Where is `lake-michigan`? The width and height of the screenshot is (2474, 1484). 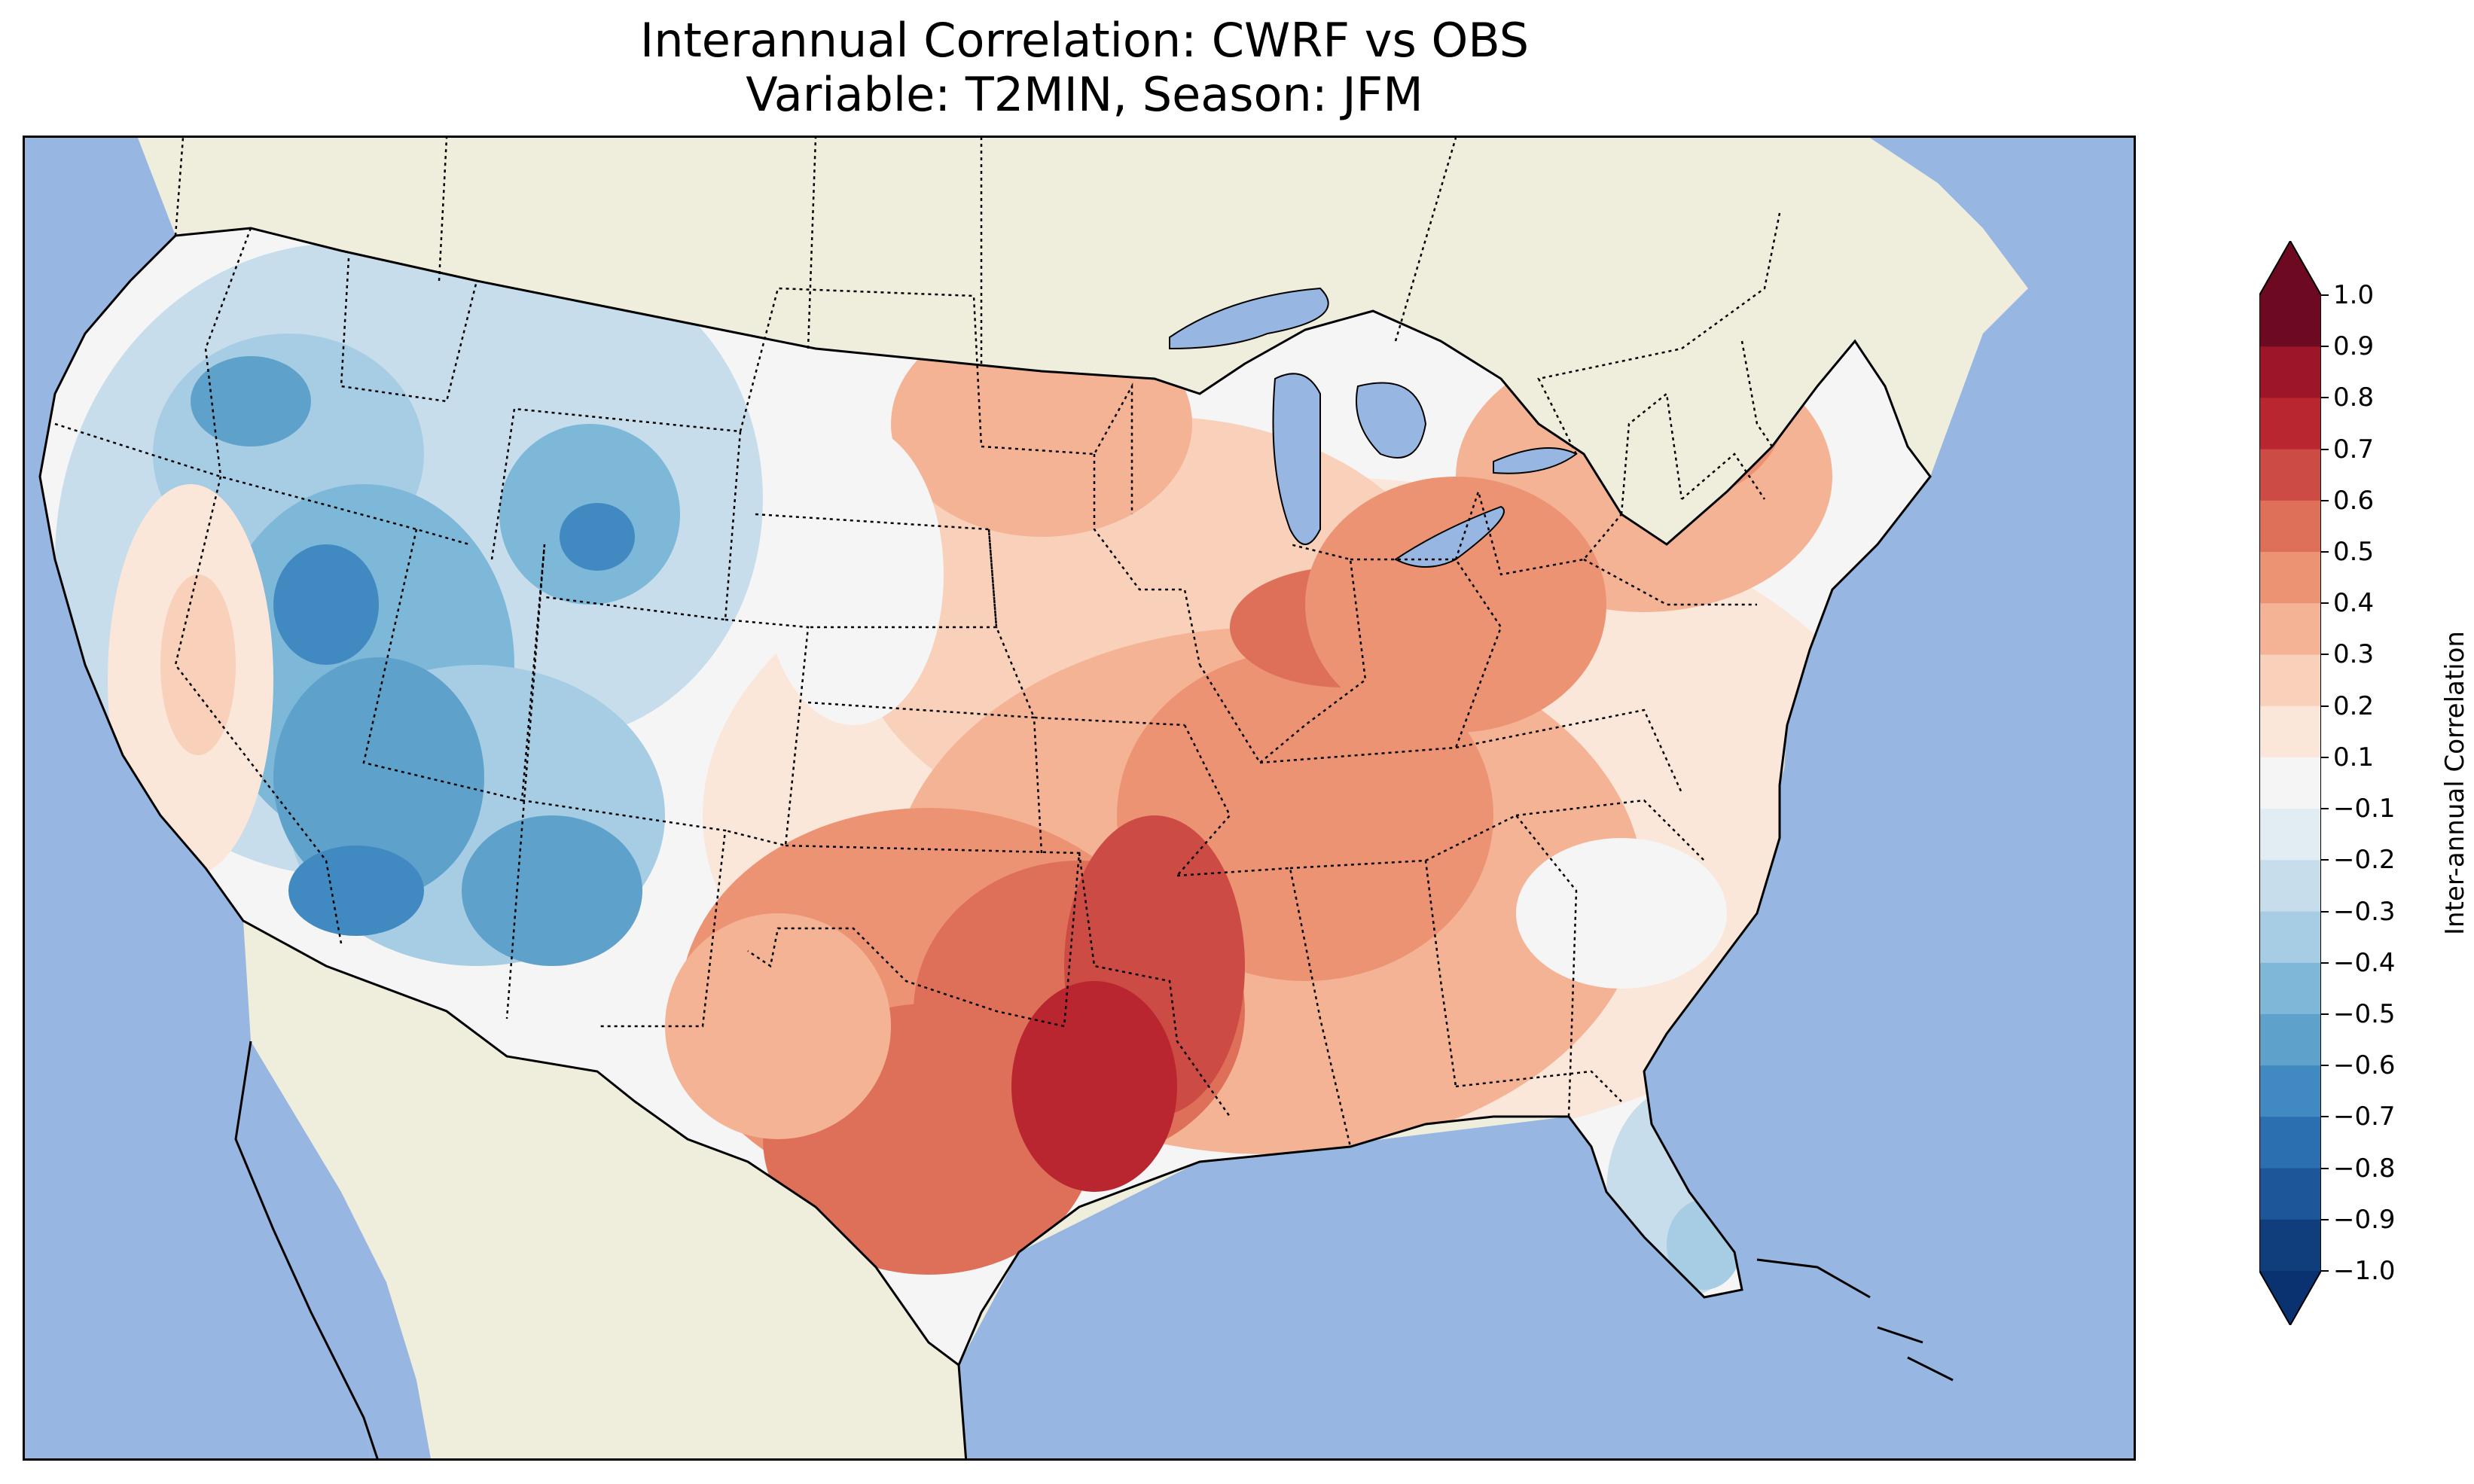
lake-michigan is located at coordinates (1296, 459).